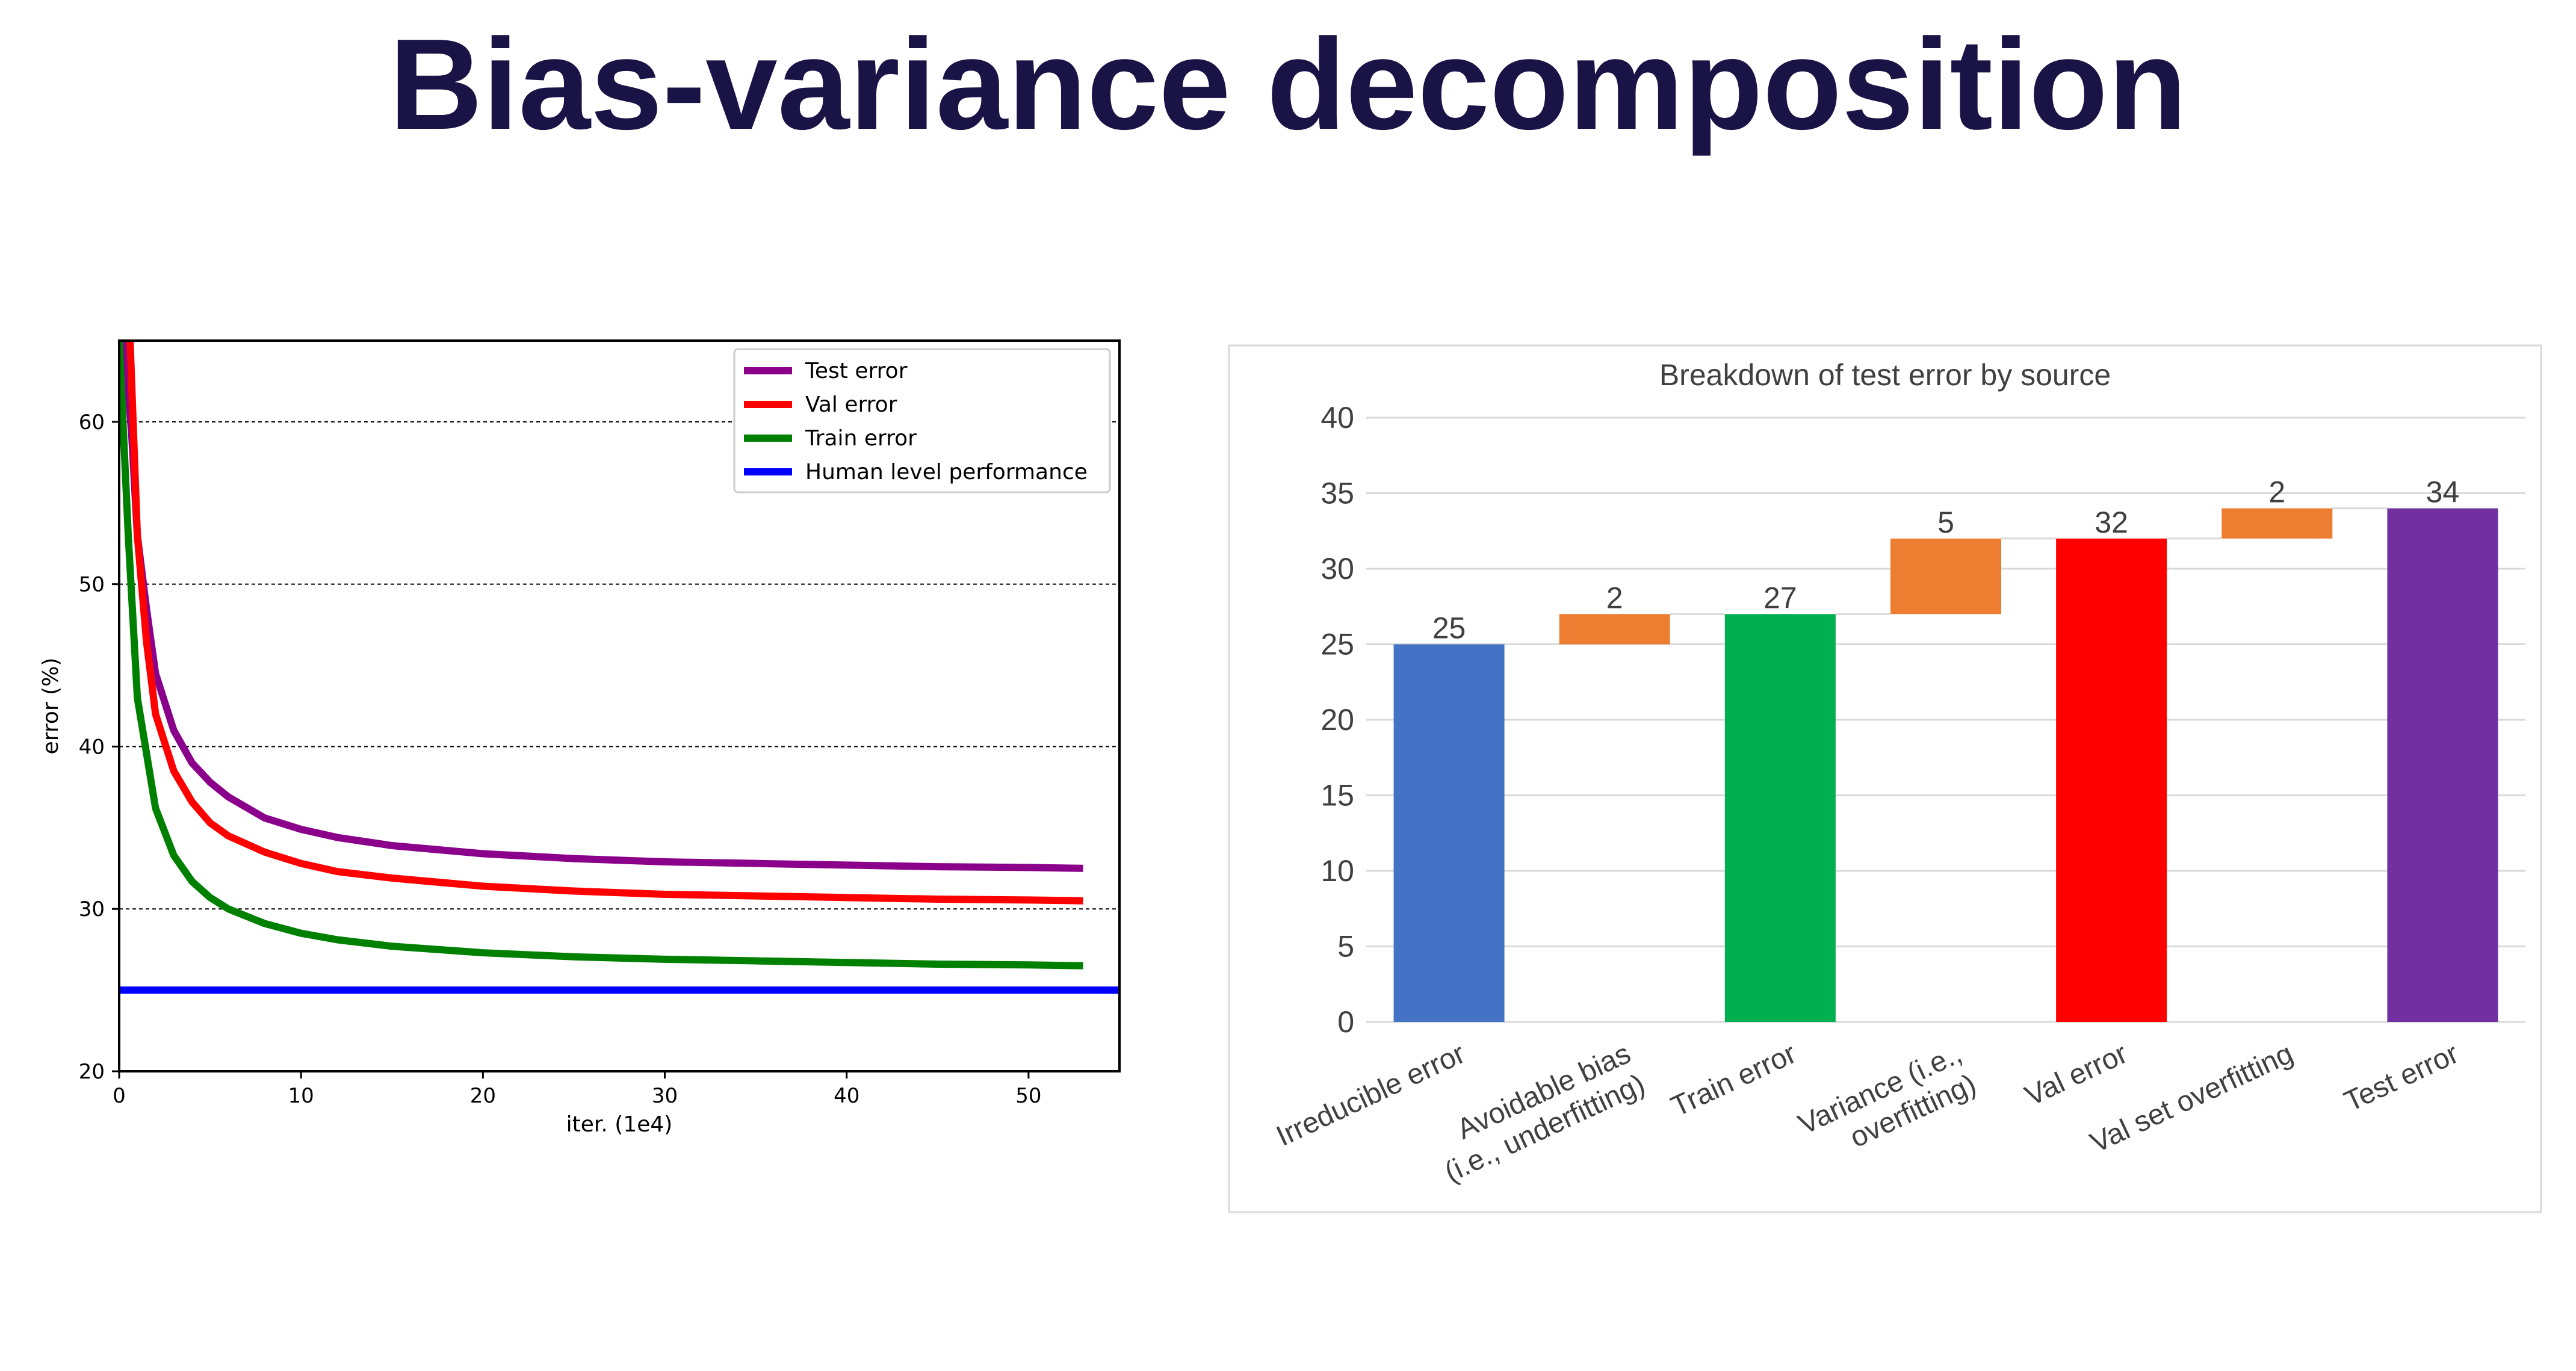  What do you see at coordinates (2401, 1078) in the screenshot?
I see `category-label: Test error` at bounding box center [2401, 1078].